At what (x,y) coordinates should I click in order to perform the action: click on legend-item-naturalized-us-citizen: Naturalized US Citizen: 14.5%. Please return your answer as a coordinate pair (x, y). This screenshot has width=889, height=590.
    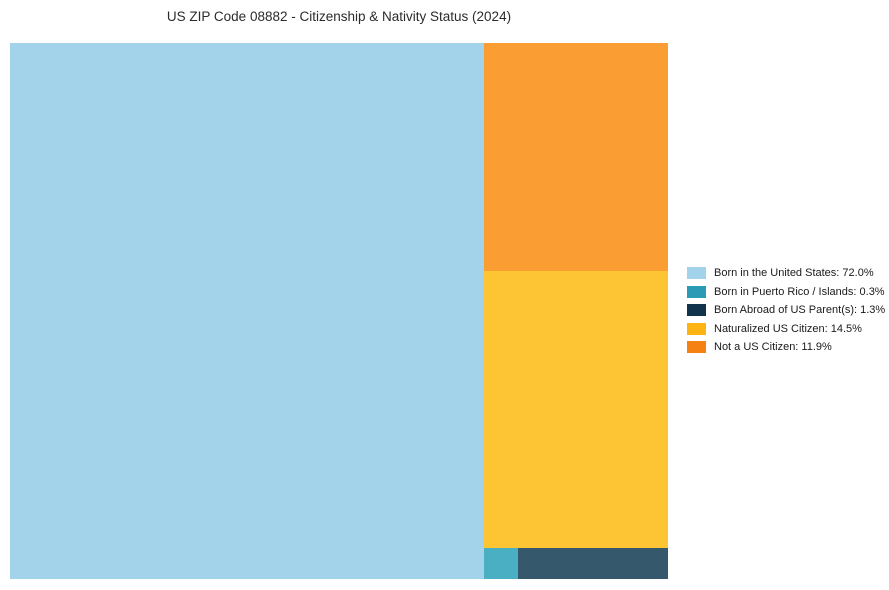
    Looking at the image, I should click on (786, 328).